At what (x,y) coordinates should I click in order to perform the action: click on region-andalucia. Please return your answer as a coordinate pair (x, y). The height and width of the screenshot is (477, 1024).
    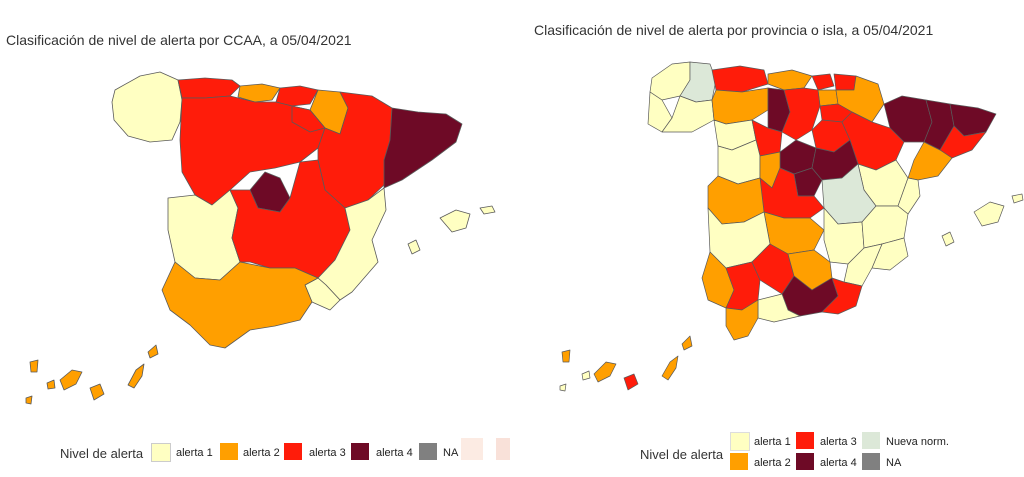
    Looking at the image, I should click on (240, 305).